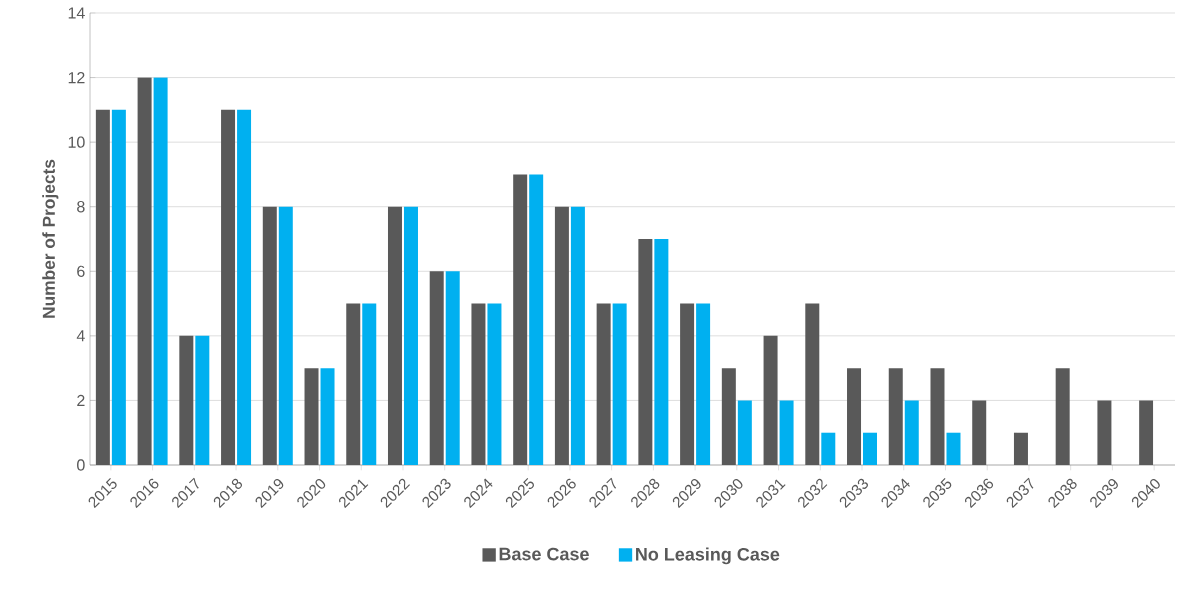 This screenshot has height=596, width=1187. Describe the element at coordinates (81, 207) in the screenshot. I see `y-tick-label: 8` at that location.